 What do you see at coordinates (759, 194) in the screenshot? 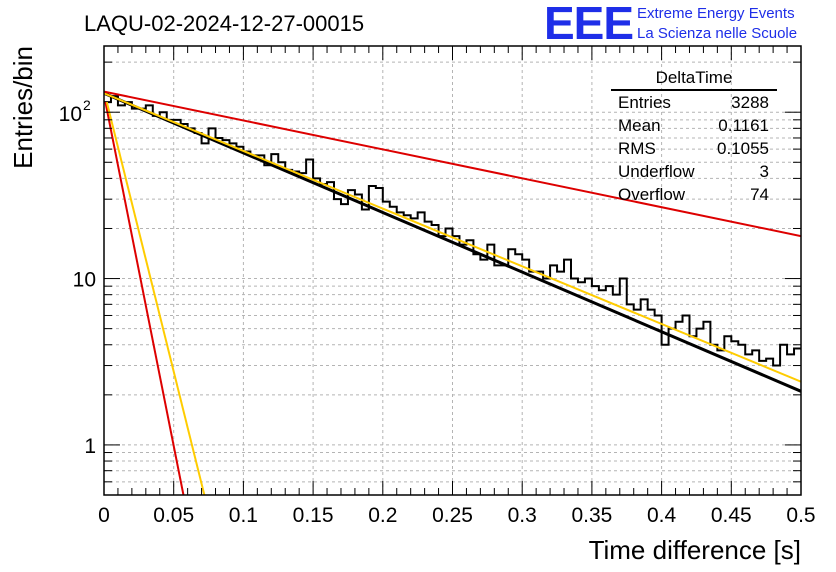
I see `stats-value: 74` at bounding box center [759, 194].